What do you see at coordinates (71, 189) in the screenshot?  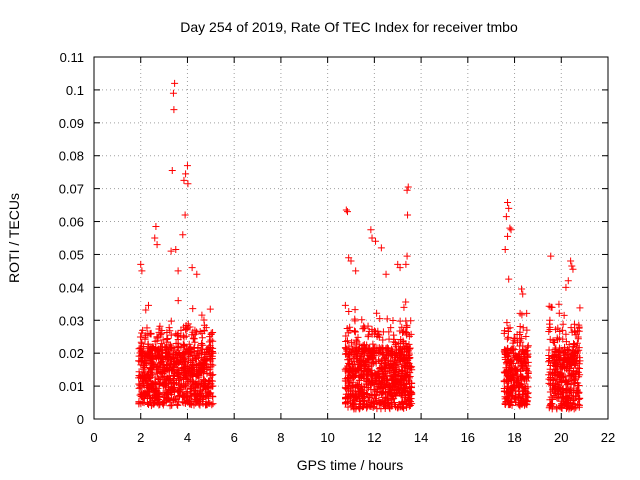 I see `y-tick-label: 0.07` at bounding box center [71, 189].